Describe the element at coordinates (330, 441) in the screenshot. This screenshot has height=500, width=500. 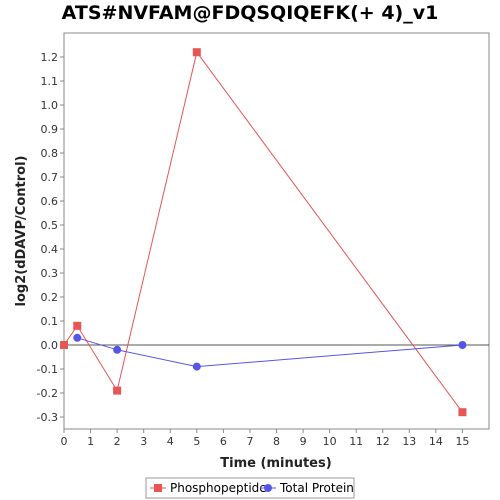
I see `x-tick-label: 10` at that location.